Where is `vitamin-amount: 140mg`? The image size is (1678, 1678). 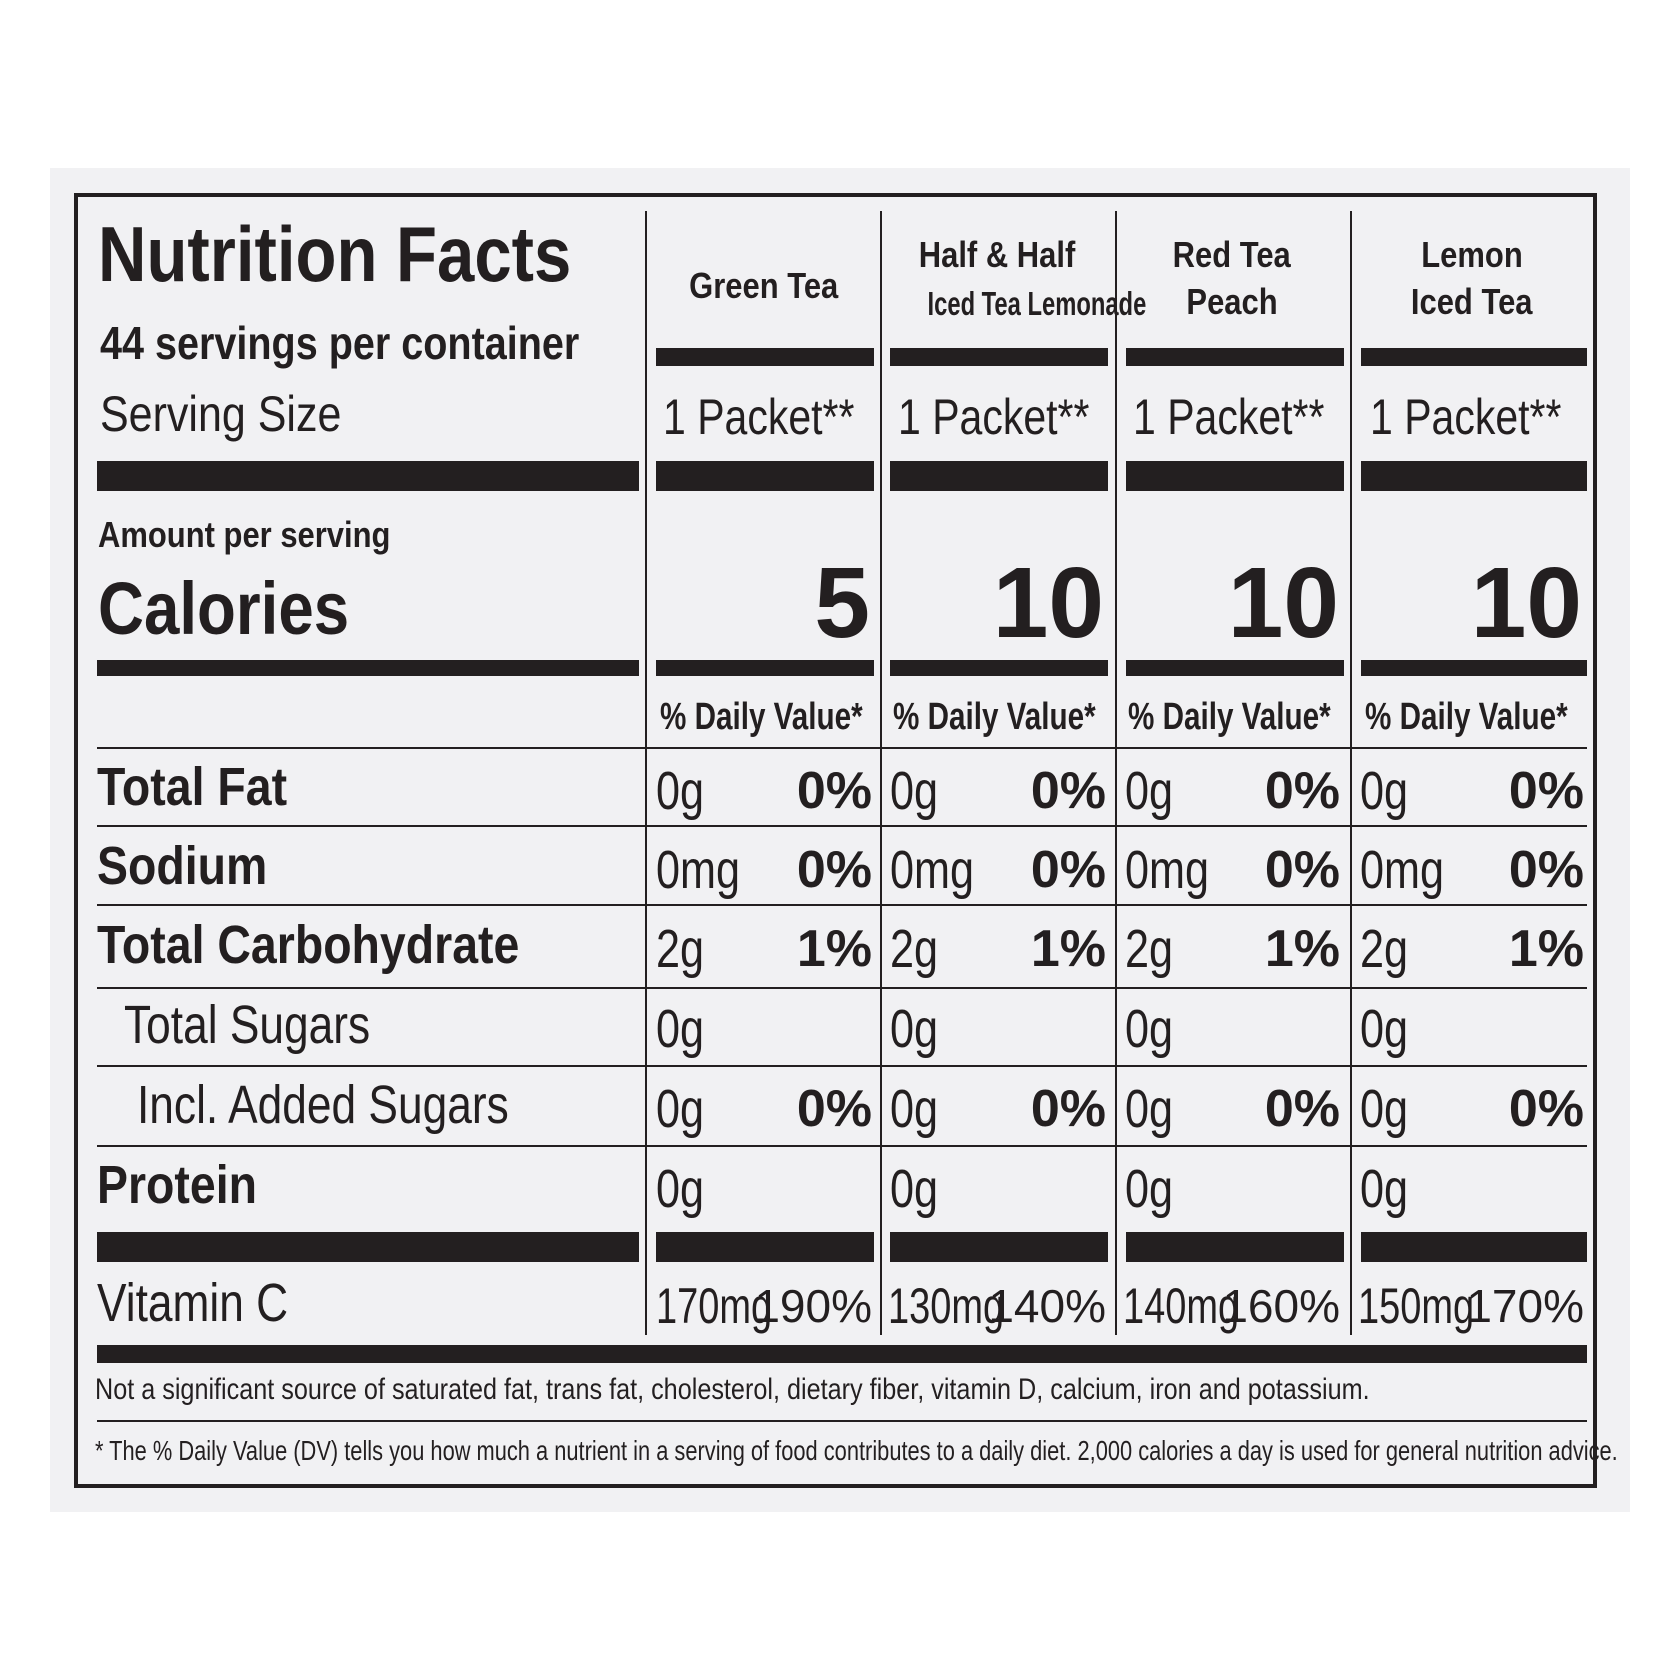 vitamin-amount: 140mg is located at coordinates (1181, 1306).